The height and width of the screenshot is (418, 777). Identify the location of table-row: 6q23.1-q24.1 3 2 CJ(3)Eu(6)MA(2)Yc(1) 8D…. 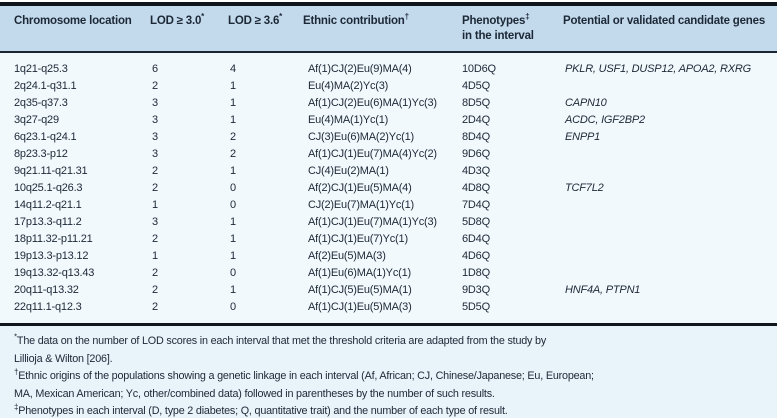
(388, 137).